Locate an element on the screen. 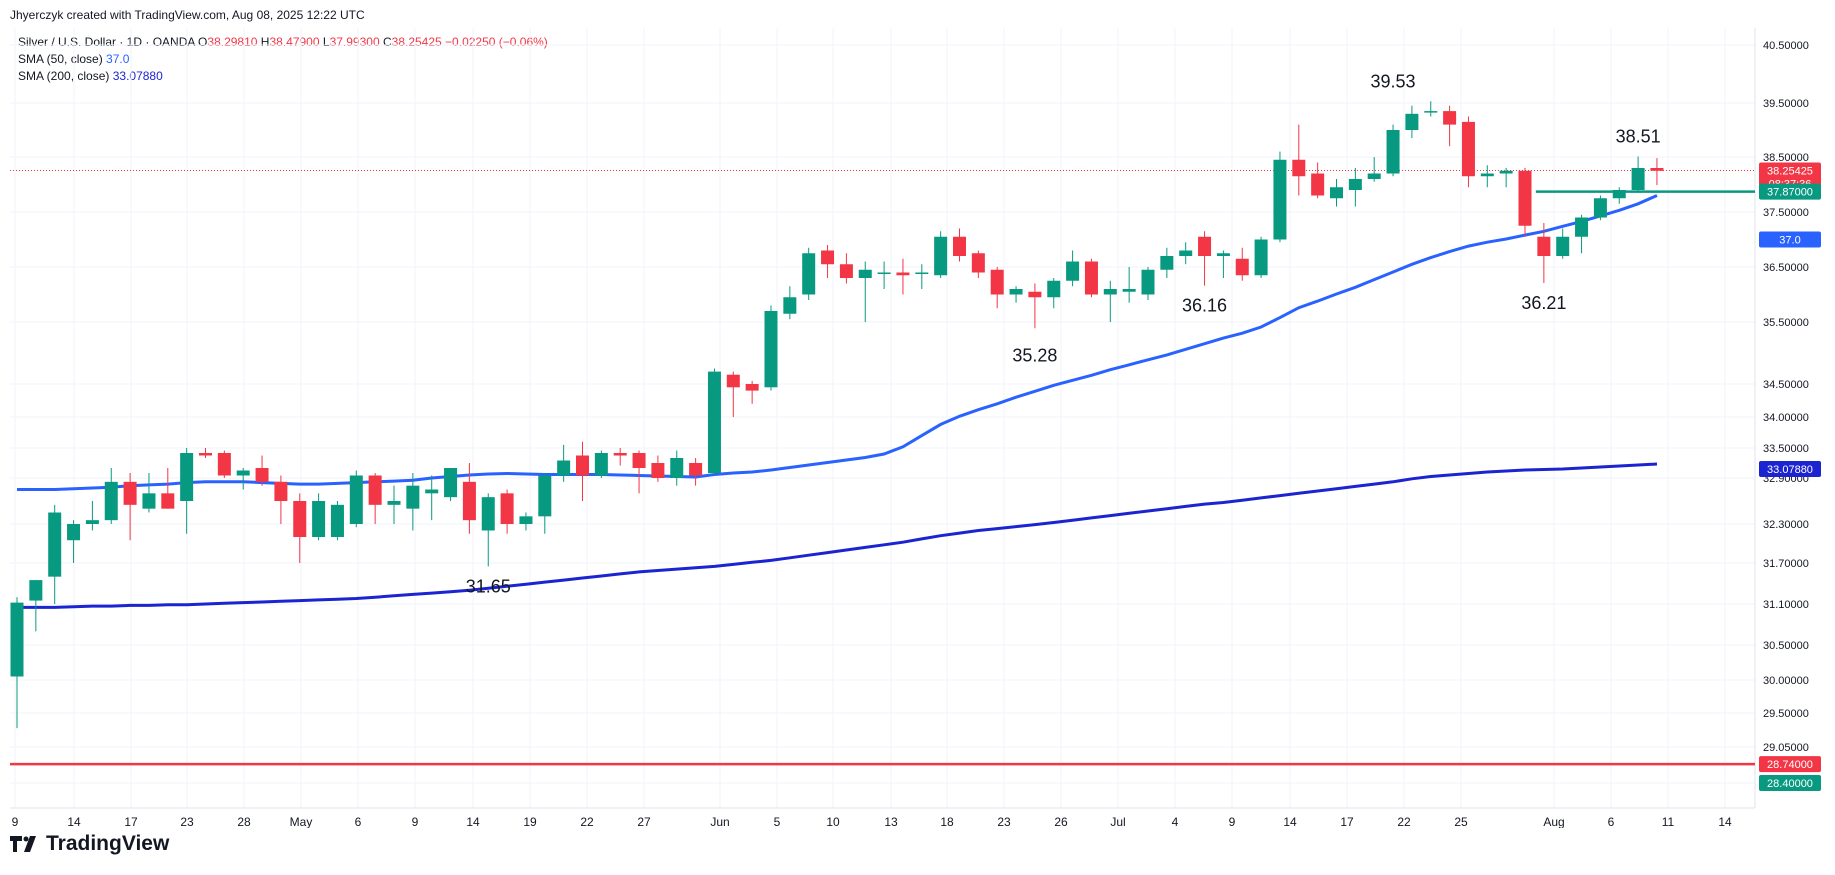 Image resolution: width=1835 pixels, height=875 pixels. price-axis-label: 30.50000 is located at coordinates (1786, 646).